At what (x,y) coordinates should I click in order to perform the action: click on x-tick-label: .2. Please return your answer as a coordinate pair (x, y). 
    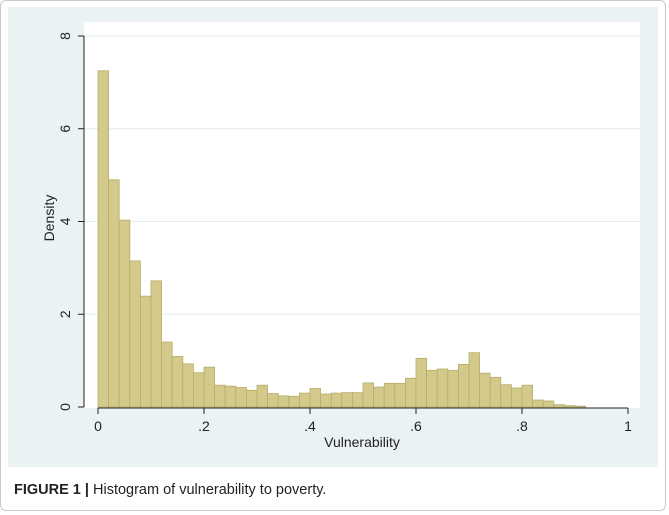
    Looking at the image, I should click on (204, 426).